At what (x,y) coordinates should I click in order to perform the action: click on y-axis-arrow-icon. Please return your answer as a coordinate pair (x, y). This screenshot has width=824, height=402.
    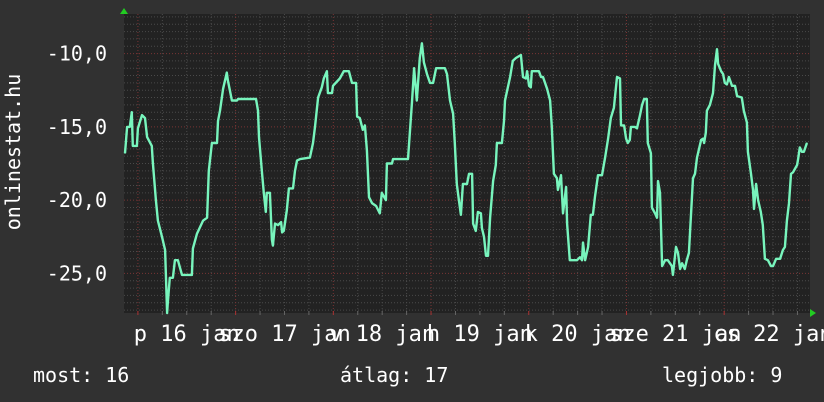
    Looking at the image, I should click on (124, 11).